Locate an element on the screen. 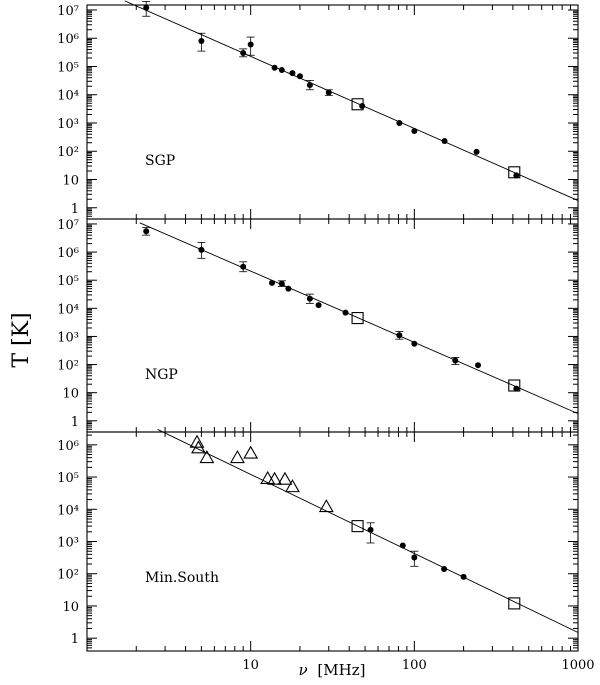 The width and height of the screenshot is (600, 685). panel-label: Min.South is located at coordinates (182, 578).